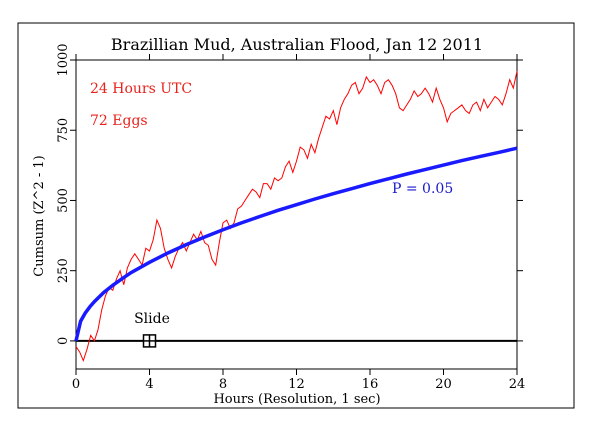 The width and height of the screenshot is (596, 427). What do you see at coordinates (63, 130) in the screenshot?
I see `y-tick-label: 750` at bounding box center [63, 130].